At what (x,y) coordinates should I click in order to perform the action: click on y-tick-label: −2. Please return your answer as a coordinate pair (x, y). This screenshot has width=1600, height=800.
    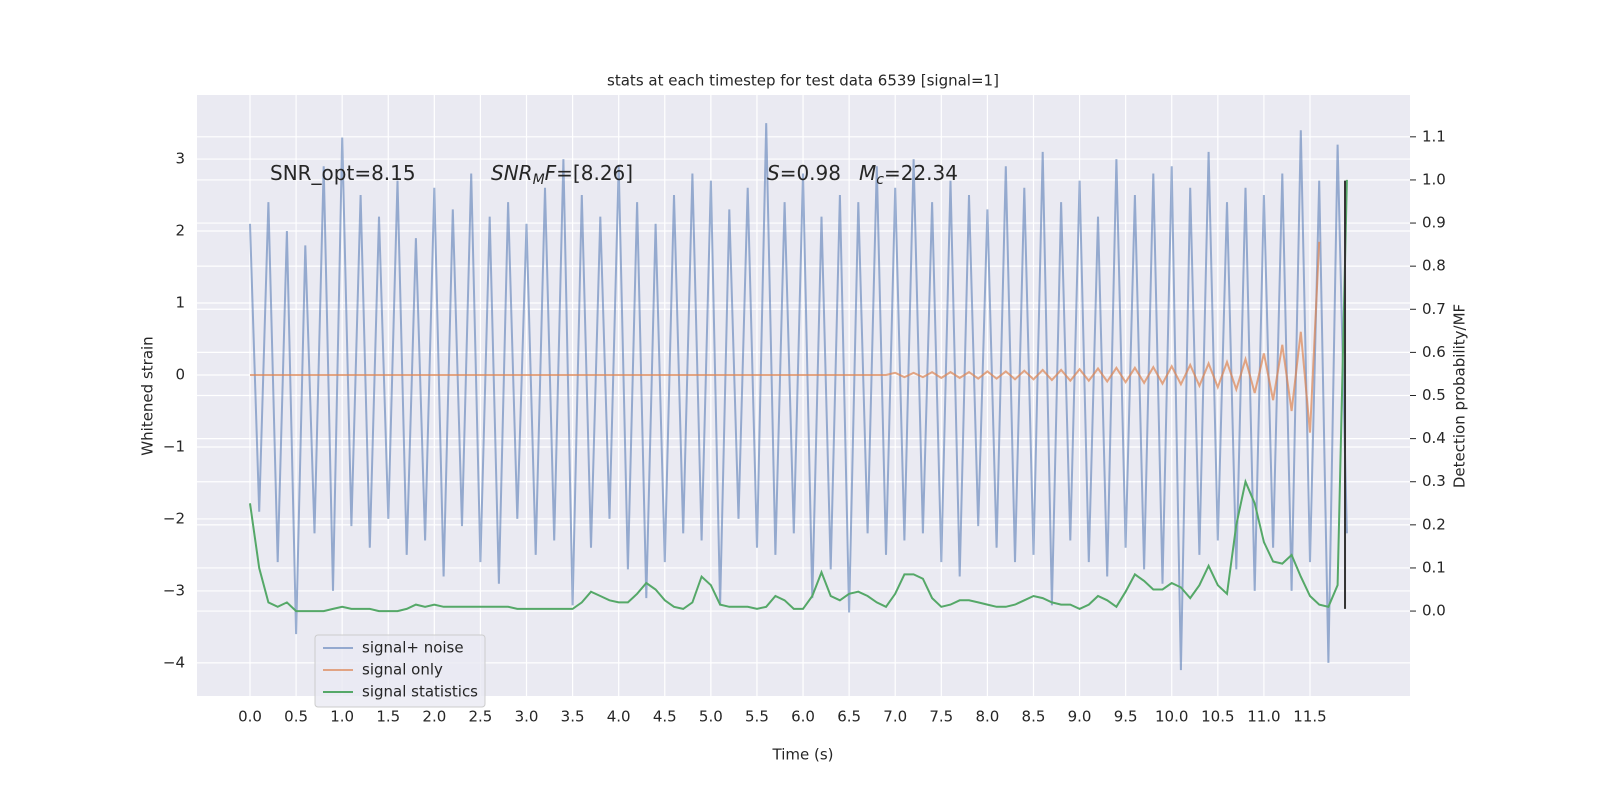
    Looking at the image, I should click on (174, 518).